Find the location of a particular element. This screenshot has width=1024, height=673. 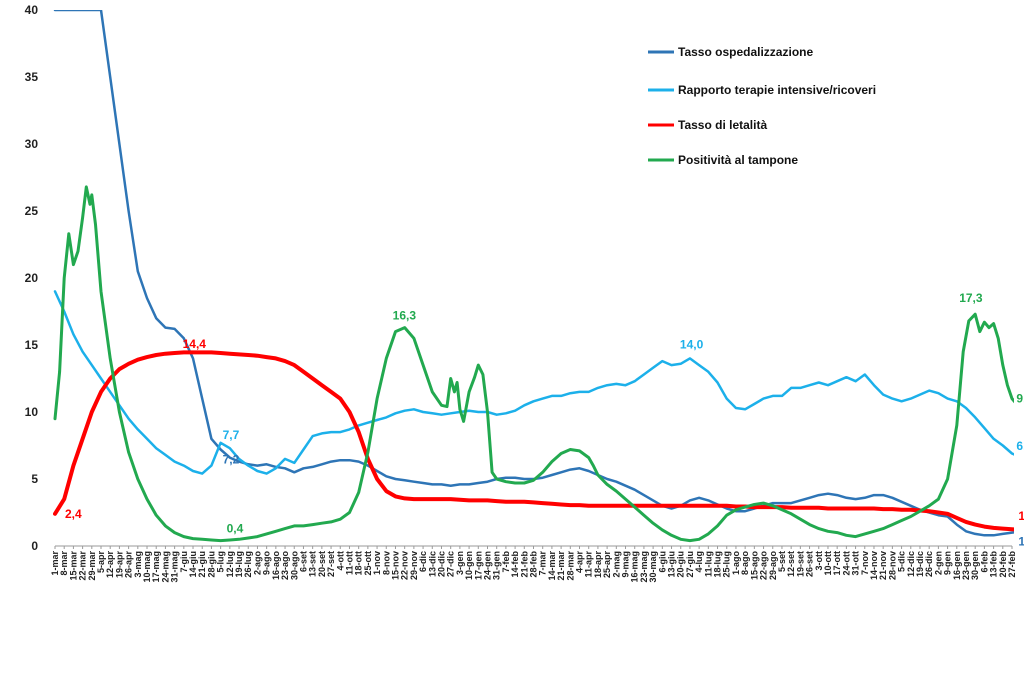

x-tick-label: 26-lug is located at coordinates (248, 564).